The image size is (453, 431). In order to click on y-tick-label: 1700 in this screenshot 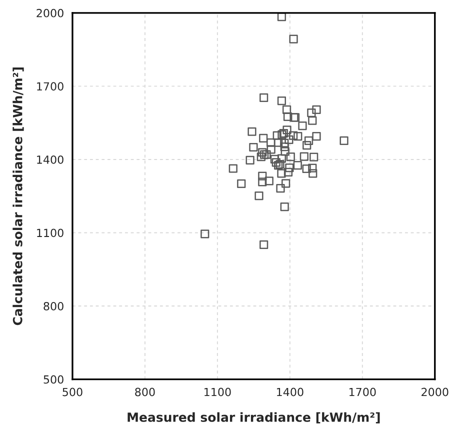, I will do `click(50, 86)`.